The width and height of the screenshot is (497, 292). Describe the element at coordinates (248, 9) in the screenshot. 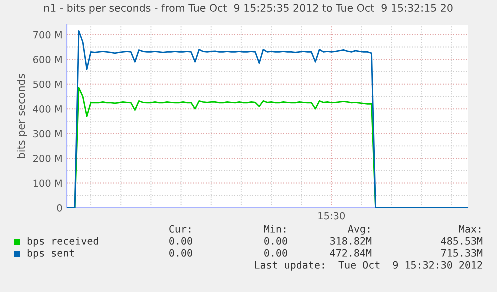

I see `chart-title: n1 - bits per seconds - from Tue Oct 9 15:25:35 2012 to Tue Oct 9 15:32:15 20` at that location.